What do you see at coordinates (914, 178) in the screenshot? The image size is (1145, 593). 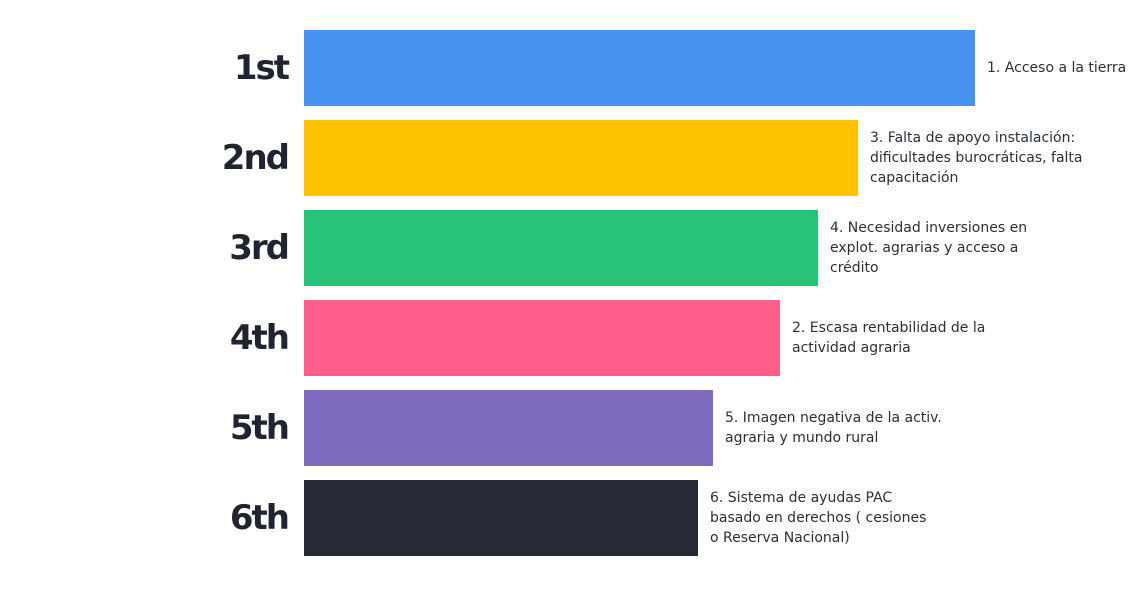 I see `bar-label-line: capacitación` at bounding box center [914, 178].